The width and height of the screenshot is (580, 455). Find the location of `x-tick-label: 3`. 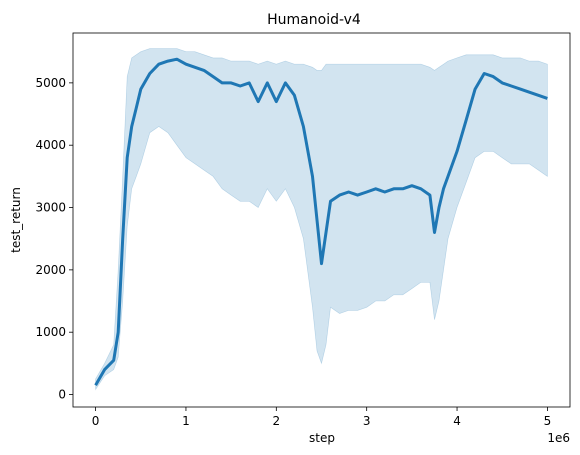

x-tick-label: 3 is located at coordinates (367, 421).